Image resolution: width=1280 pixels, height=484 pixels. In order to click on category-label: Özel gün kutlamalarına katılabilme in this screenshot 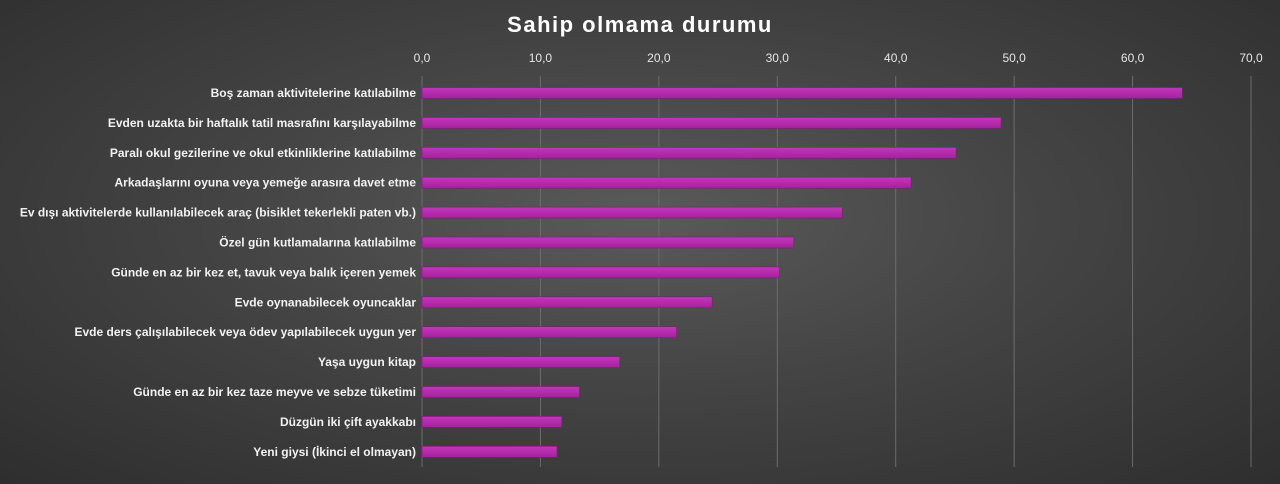, I will do `click(317, 242)`.